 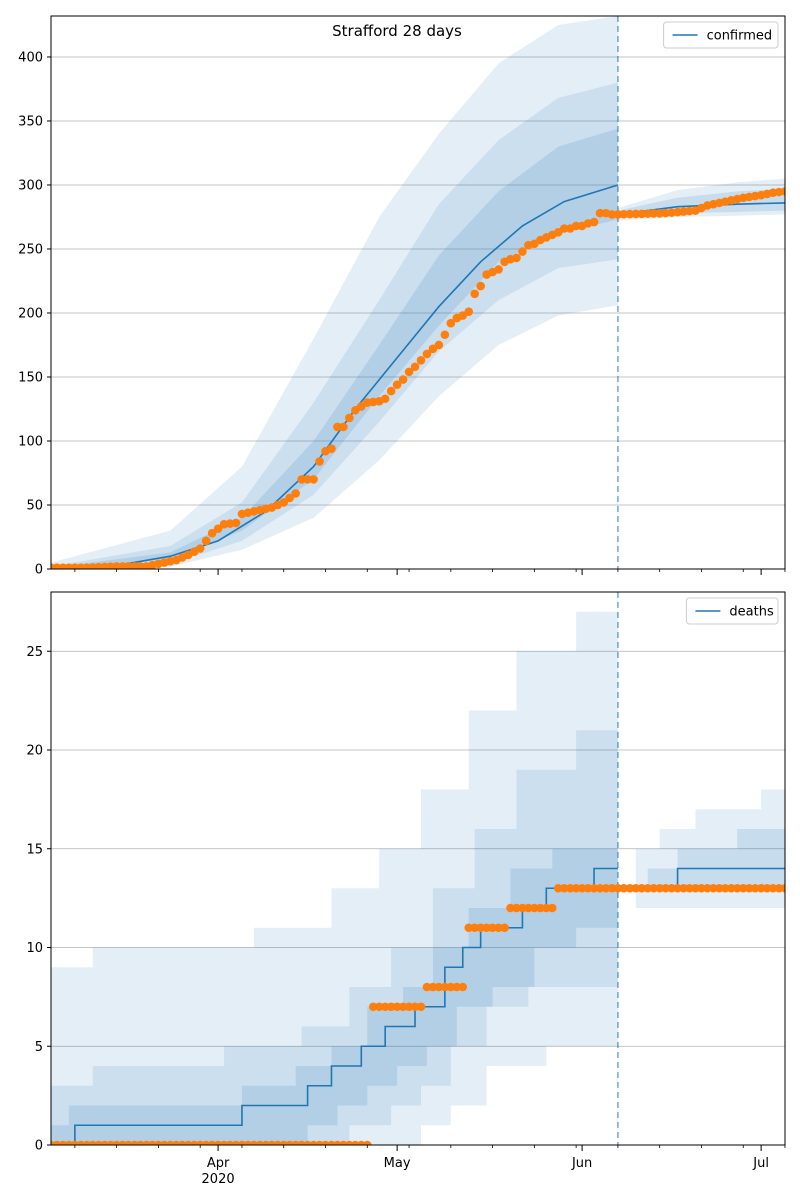 I want to click on y-tick-label: 100, so click(x=30, y=441).